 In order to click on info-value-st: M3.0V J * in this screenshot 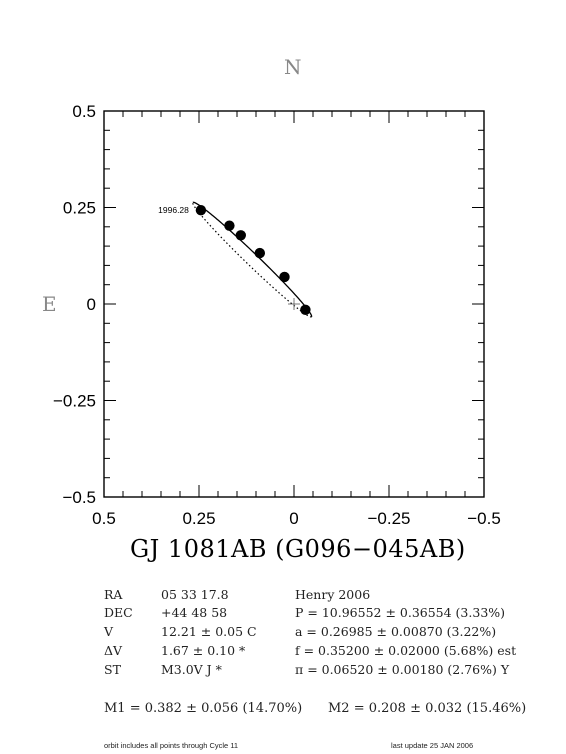, I will do `click(191, 669)`.